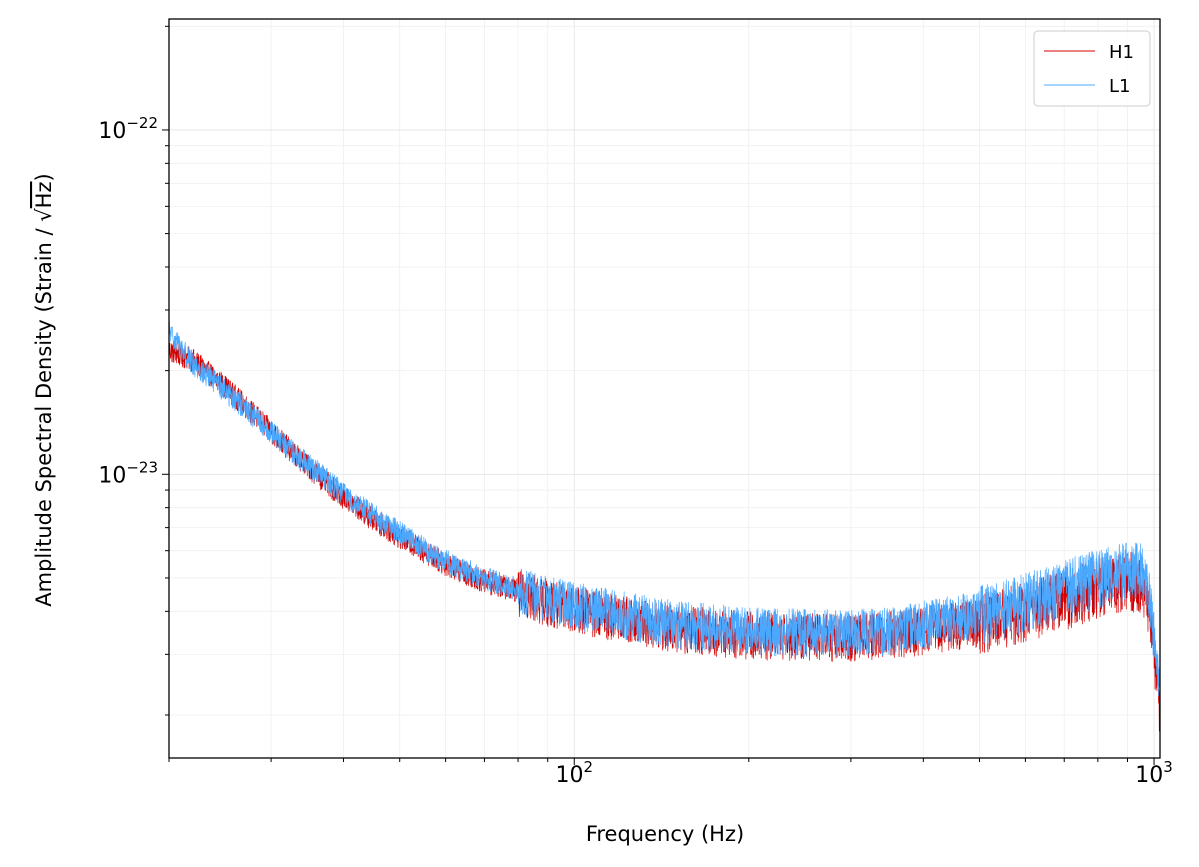 The image size is (1199, 867). I want to click on legend-box, so click(1092, 68).